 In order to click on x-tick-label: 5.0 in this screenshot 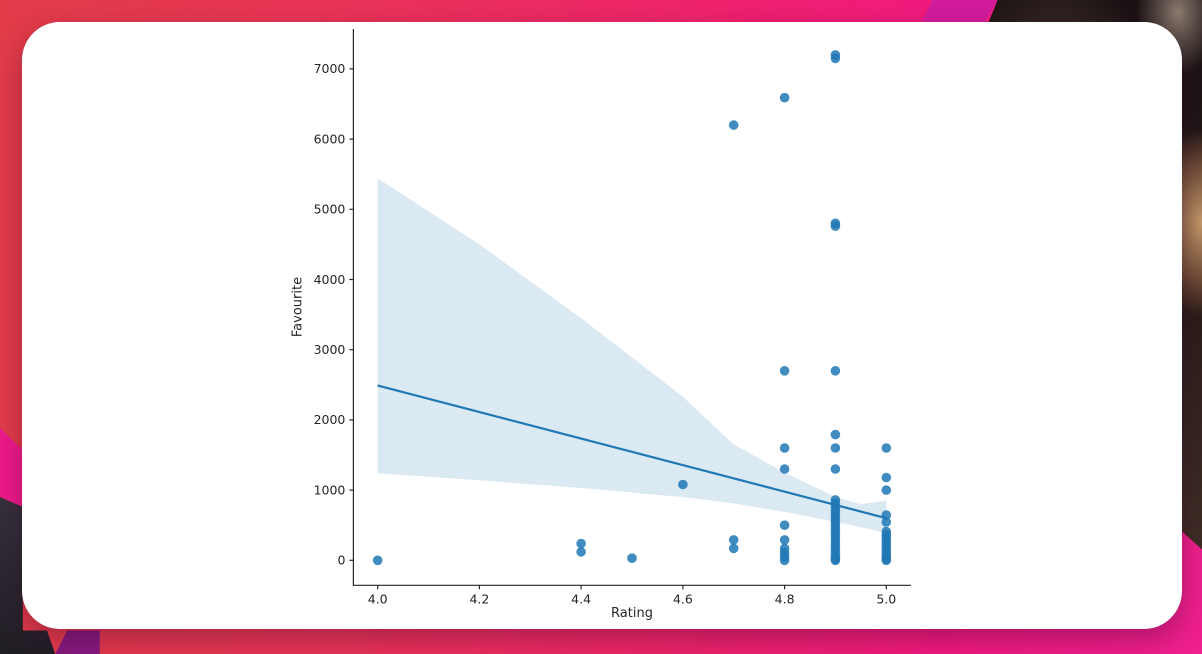, I will do `click(886, 598)`.